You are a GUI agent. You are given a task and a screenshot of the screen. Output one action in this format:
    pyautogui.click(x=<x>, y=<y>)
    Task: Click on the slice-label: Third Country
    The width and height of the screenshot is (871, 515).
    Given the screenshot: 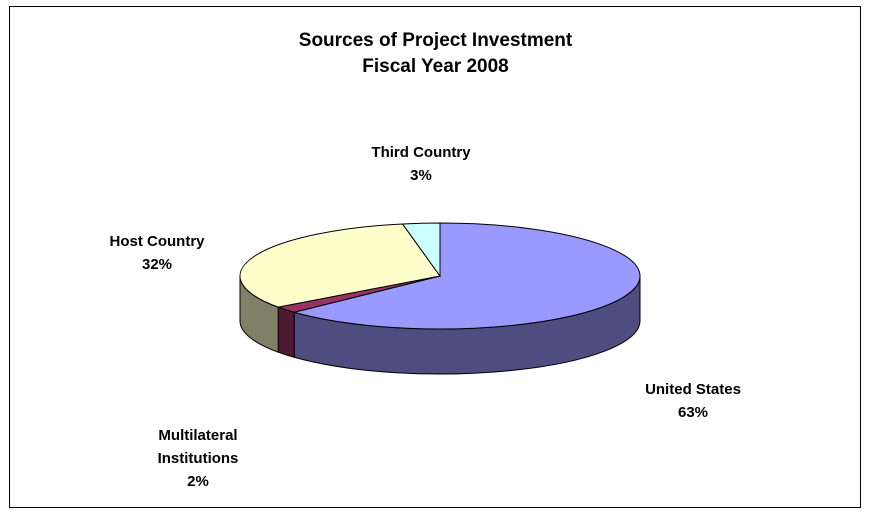 What is the action you would take?
    pyautogui.click(x=421, y=152)
    